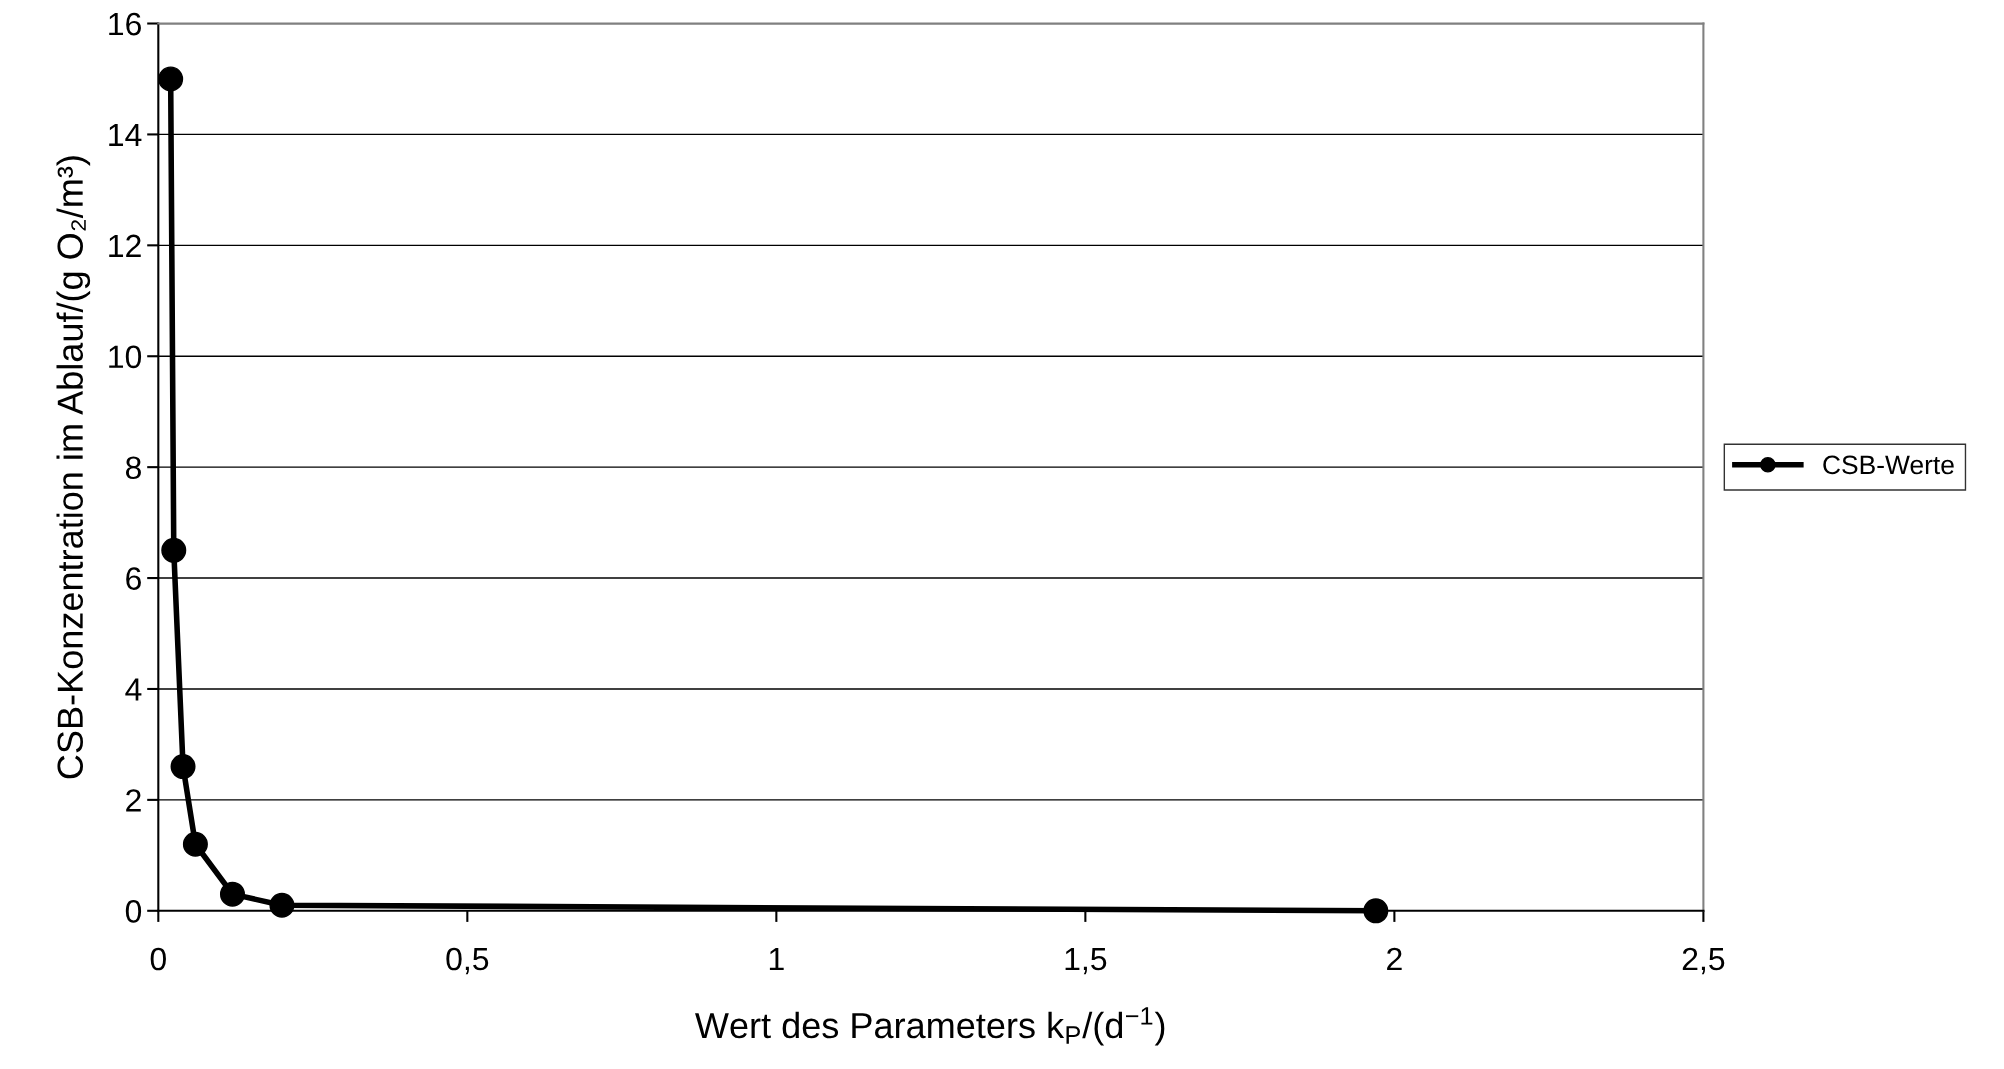  Describe the element at coordinates (125, 357) in the screenshot. I see `y-tick-label: 10` at that location.